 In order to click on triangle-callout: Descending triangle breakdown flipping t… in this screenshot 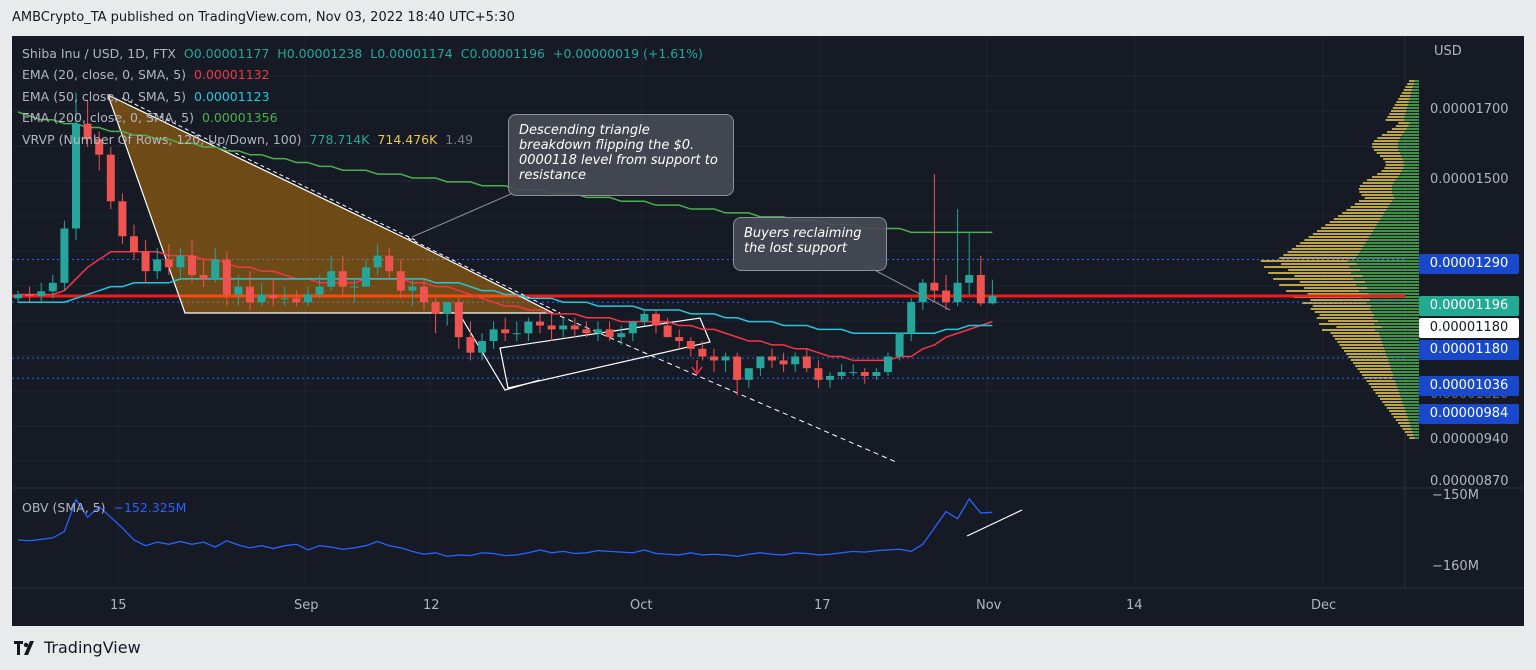, I will do `click(621, 155)`.